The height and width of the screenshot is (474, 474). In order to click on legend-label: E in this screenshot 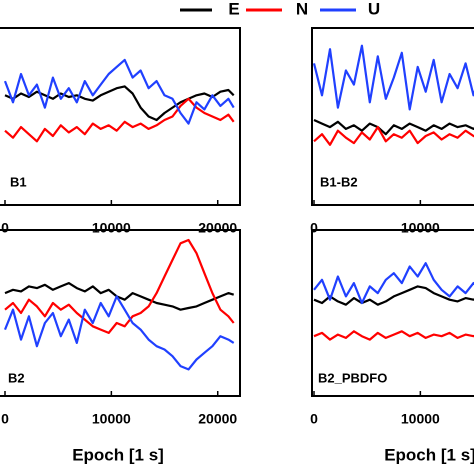, I will do `click(233, 9)`.